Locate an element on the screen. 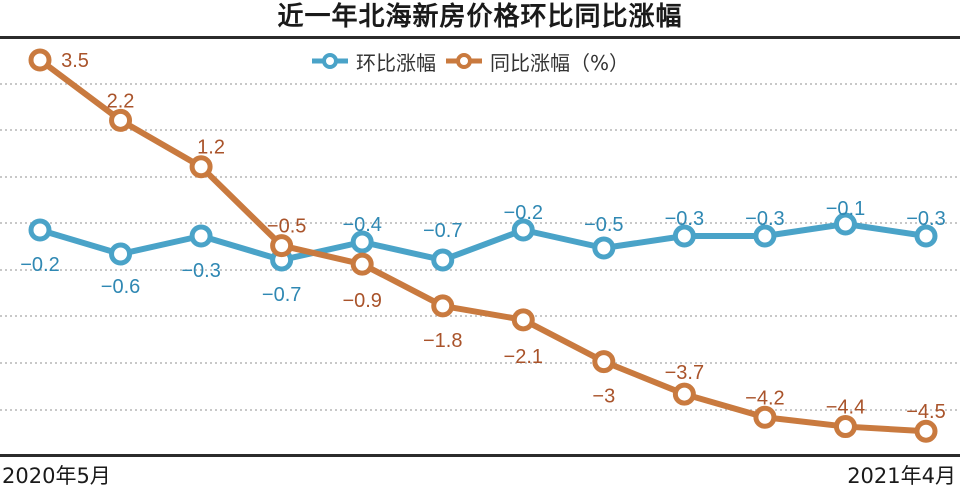 The width and height of the screenshot is (960, 490). data-label: −2.1 is located at coordinates (523, 357).